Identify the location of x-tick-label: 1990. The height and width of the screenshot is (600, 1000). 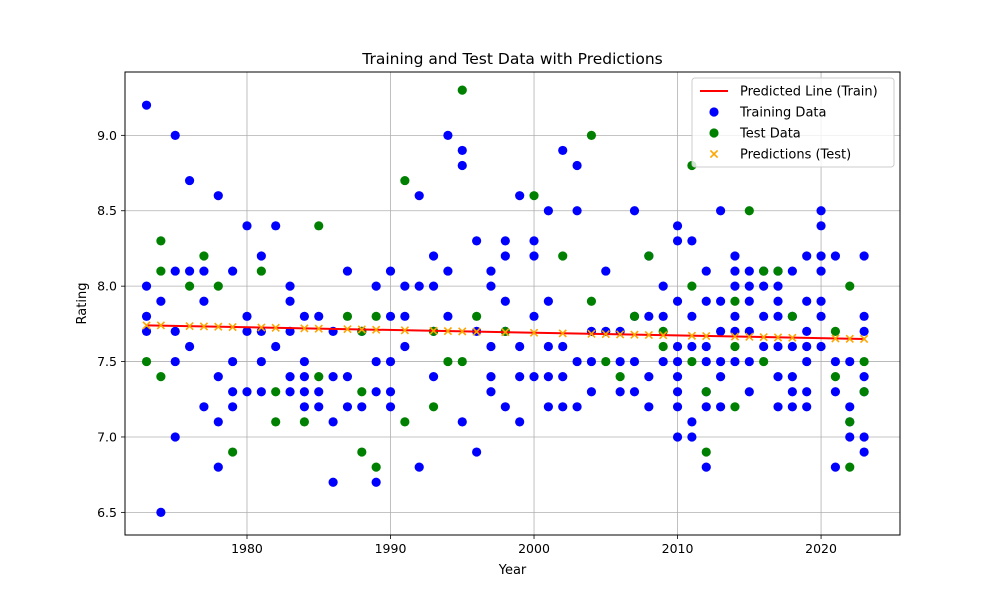
(391, 548).